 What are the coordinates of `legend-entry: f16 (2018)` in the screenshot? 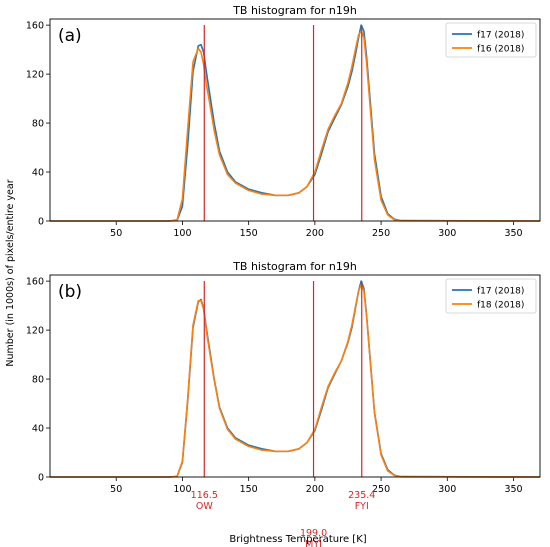 It's located at (500, 50).